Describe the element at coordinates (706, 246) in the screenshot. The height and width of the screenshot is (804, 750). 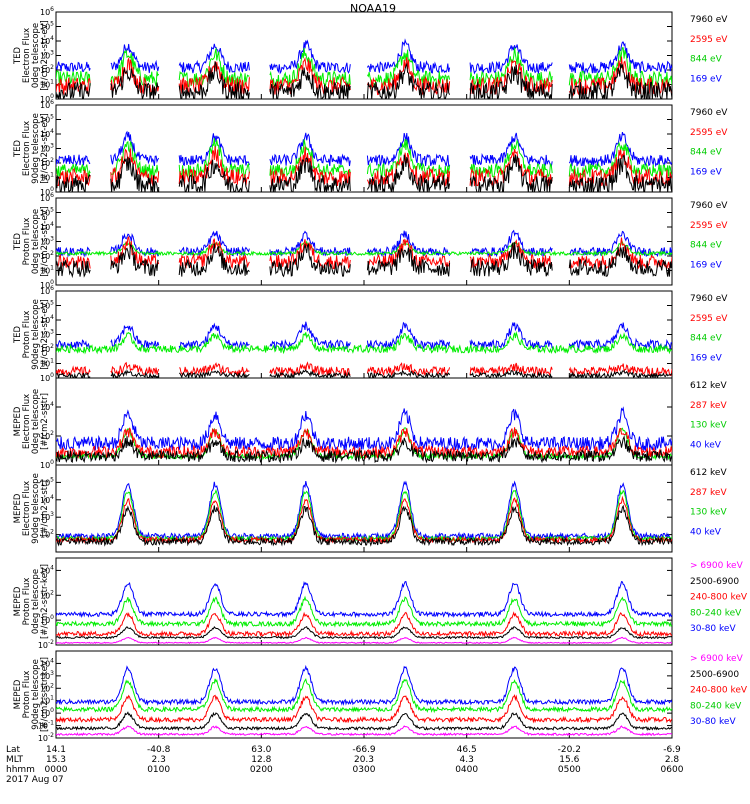
I see `legend-entry: 844 eV` at that location.